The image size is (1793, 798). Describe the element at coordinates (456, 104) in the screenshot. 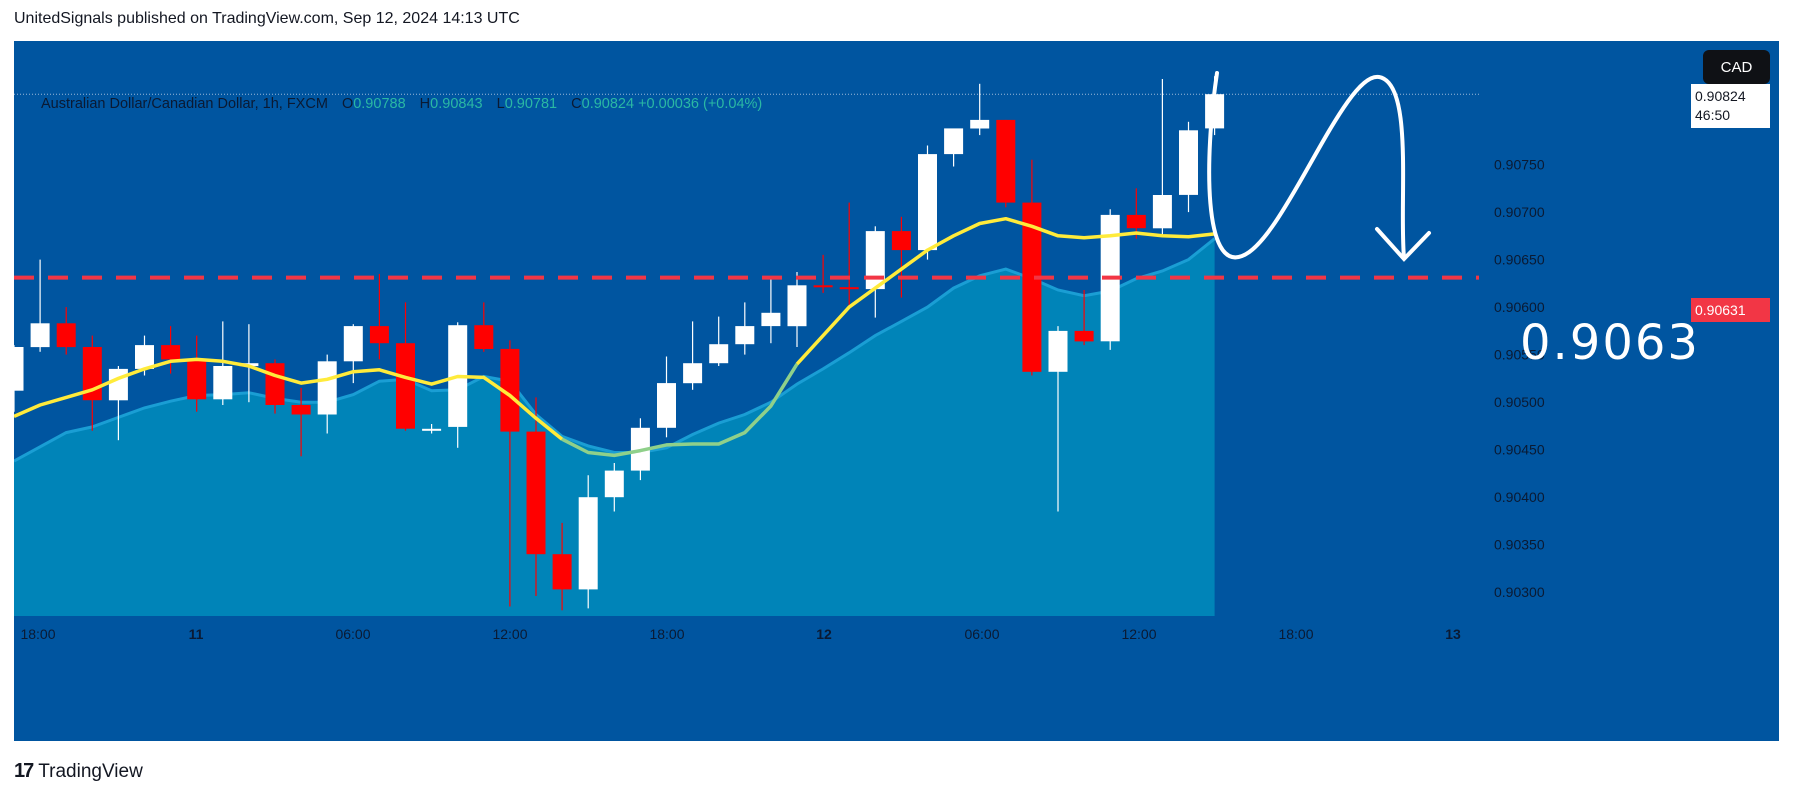

I see `legend-high: 0.90843` at that location.